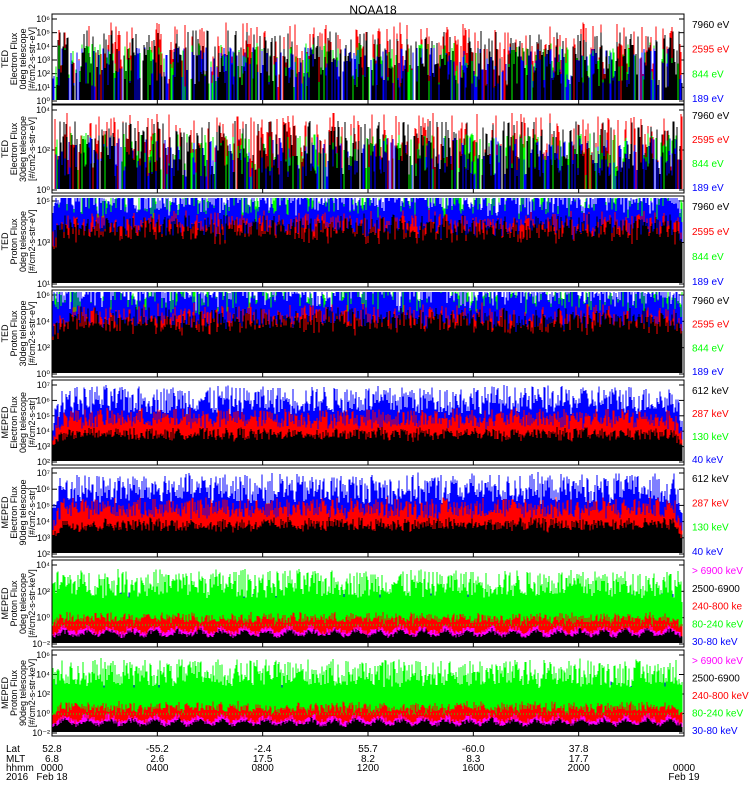 This screenshot has width=750, height=800. Describe the element at coordinates (263, 749) in the screenshot. I see `axis-value-label: -2.4` at that location.